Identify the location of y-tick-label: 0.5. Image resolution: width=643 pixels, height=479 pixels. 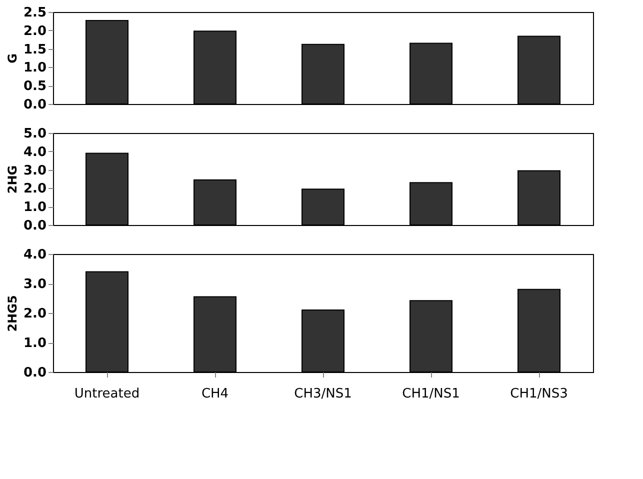
(34, 86).